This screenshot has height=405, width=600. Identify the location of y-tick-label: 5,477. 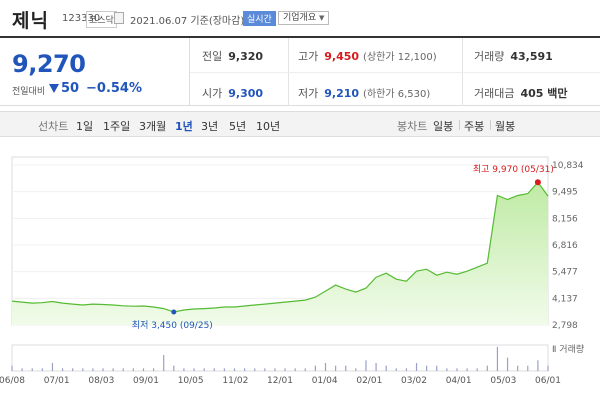
(565, 273).